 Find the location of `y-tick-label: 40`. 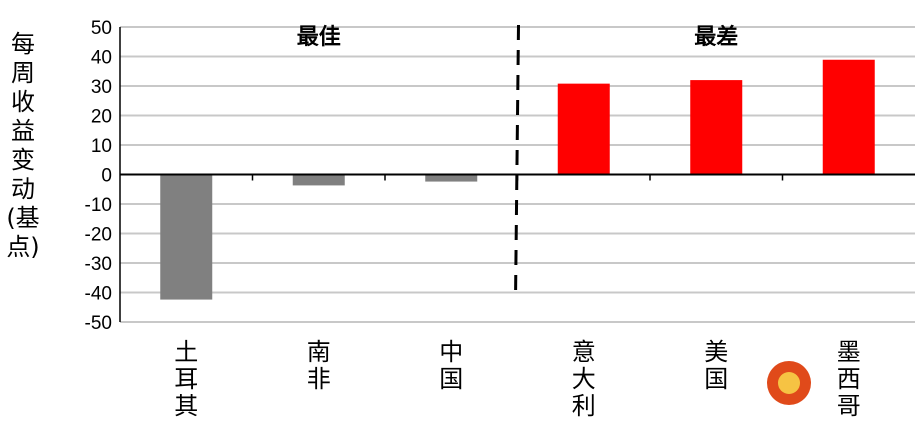

y-tick-label: 40 is located at coordinates (101, 58).